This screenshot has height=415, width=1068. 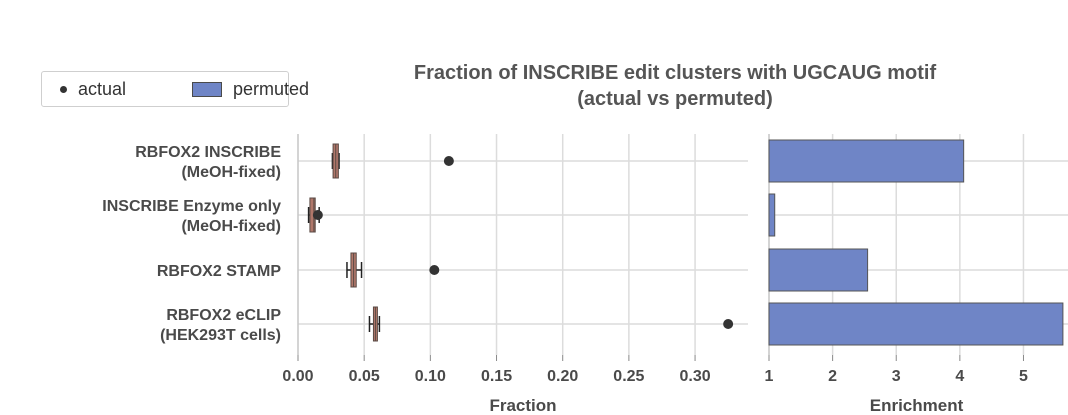 I want to click on legend-actual-marker, so click(x=63, y=89).